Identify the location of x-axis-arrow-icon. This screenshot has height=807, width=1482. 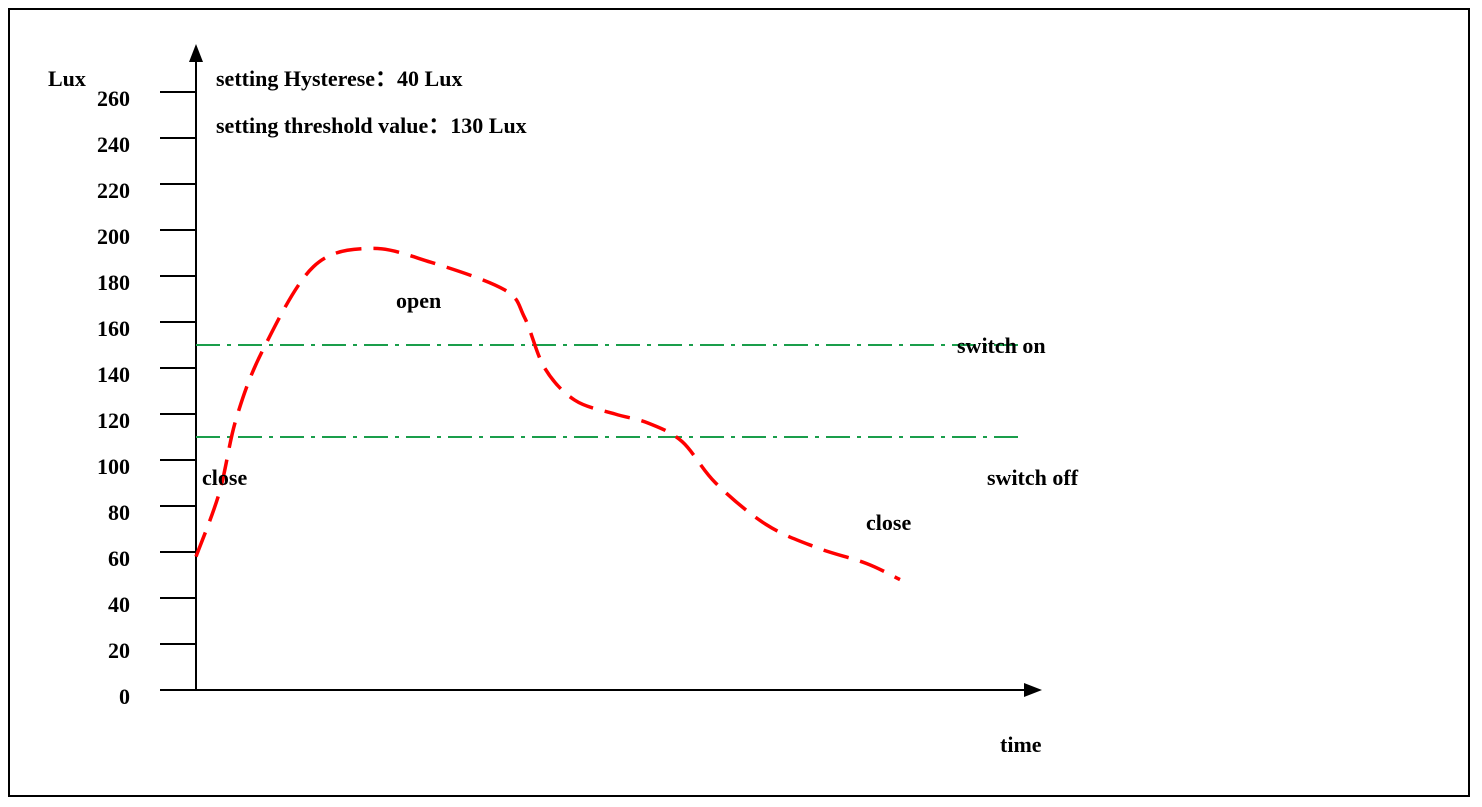
(1033, 690).